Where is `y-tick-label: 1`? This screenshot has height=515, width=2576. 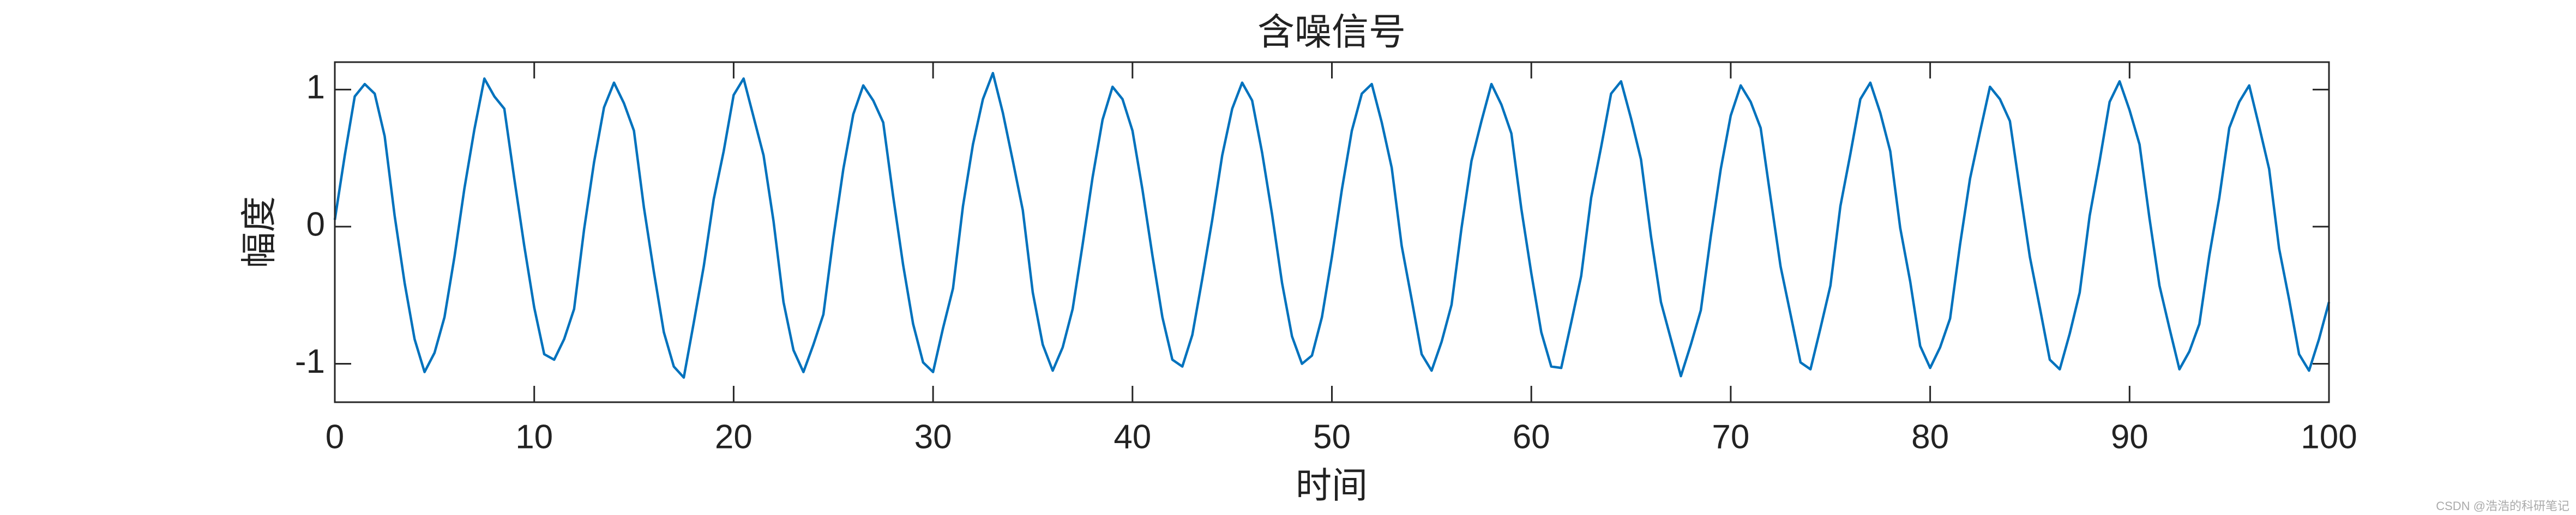 y-tick-label: 1 is located at coordinates (315, 87).